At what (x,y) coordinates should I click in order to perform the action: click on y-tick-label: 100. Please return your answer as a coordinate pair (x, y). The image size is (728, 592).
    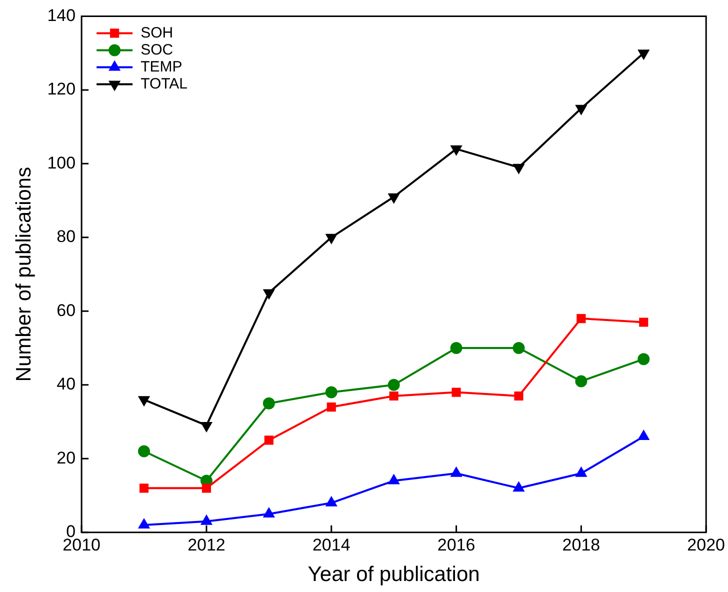
    Looking at the image, I should click on (61, 162).